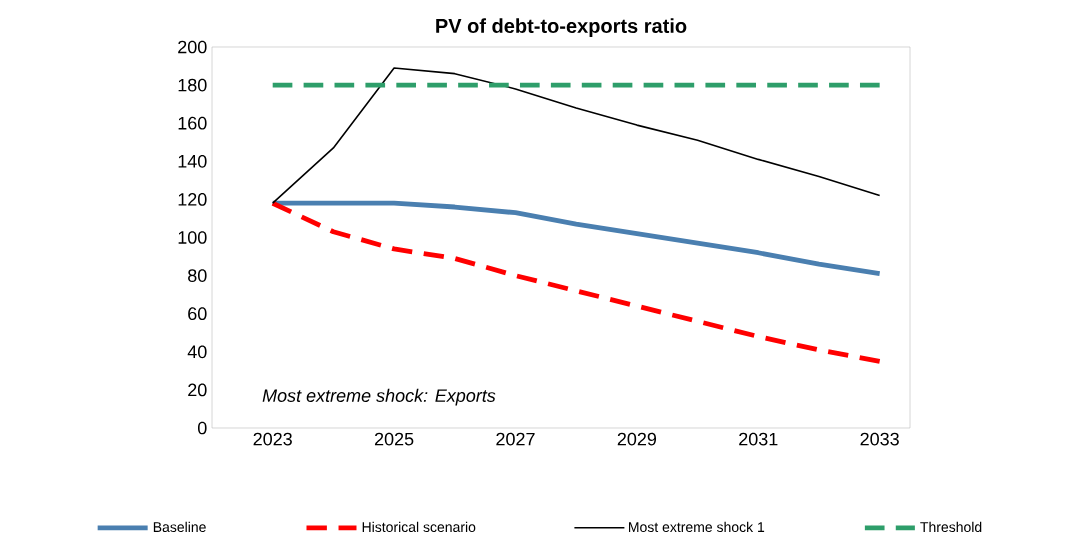 The height and width of the screenshot is (539, 1081). What do you see at coordinates (561, 27) in the screenshot?
I see `chart-title: PV of debt-to-exports ratio` at bounding box center [561, 27].